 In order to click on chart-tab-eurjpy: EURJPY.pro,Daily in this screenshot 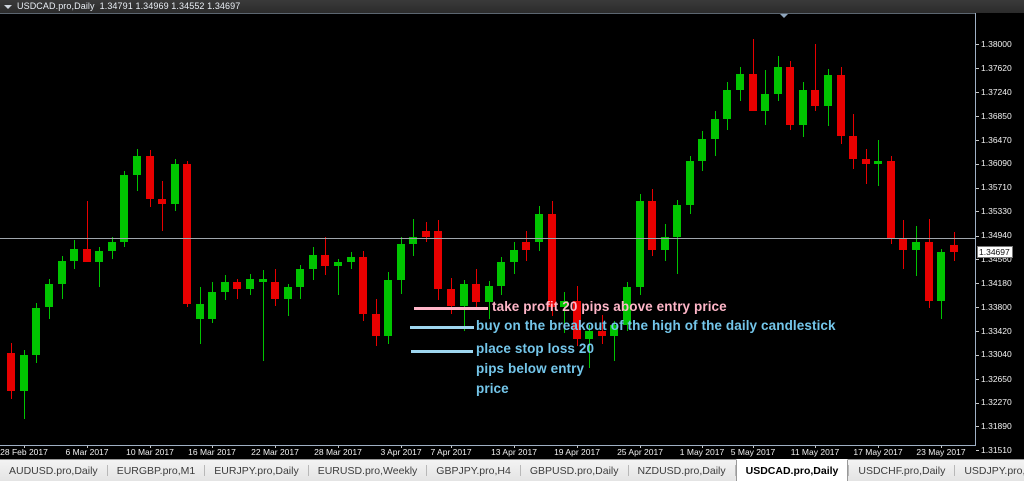, I will do `click(256, 470)`.